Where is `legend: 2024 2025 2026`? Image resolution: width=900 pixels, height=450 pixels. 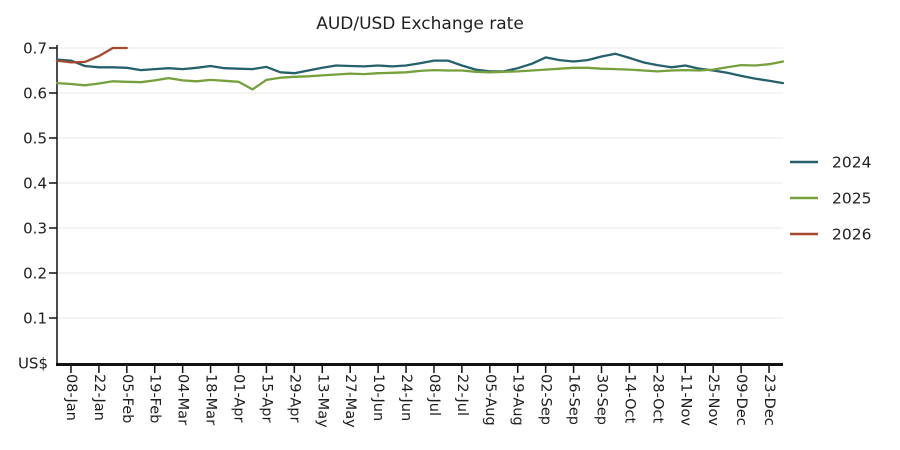
legend: 2024 2025 2026 is located at coordinates (830, 199).